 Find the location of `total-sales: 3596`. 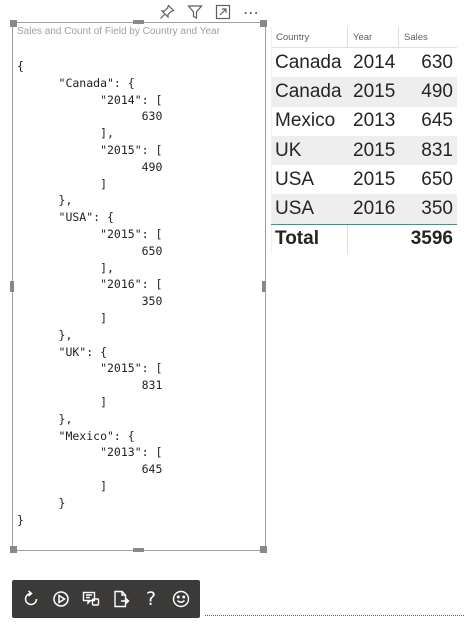

total-sales: 3596 is located at coordinates (431, 239).